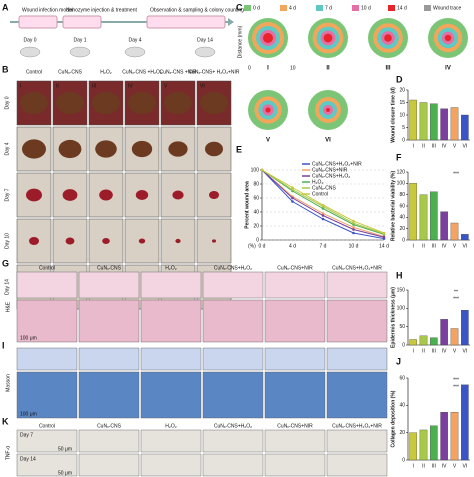  I want to click on panel-label: F, so click(399, 157).